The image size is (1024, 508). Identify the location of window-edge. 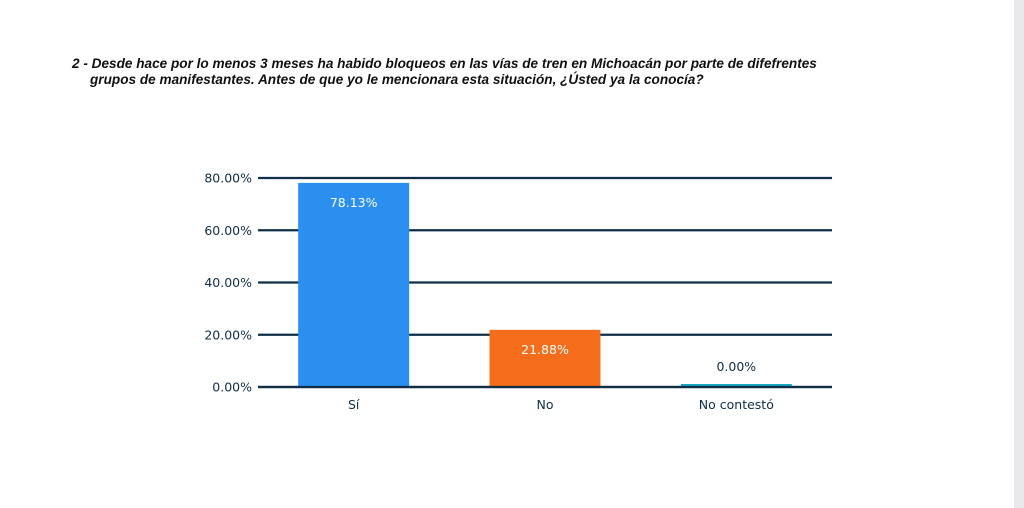
(1019, 254).